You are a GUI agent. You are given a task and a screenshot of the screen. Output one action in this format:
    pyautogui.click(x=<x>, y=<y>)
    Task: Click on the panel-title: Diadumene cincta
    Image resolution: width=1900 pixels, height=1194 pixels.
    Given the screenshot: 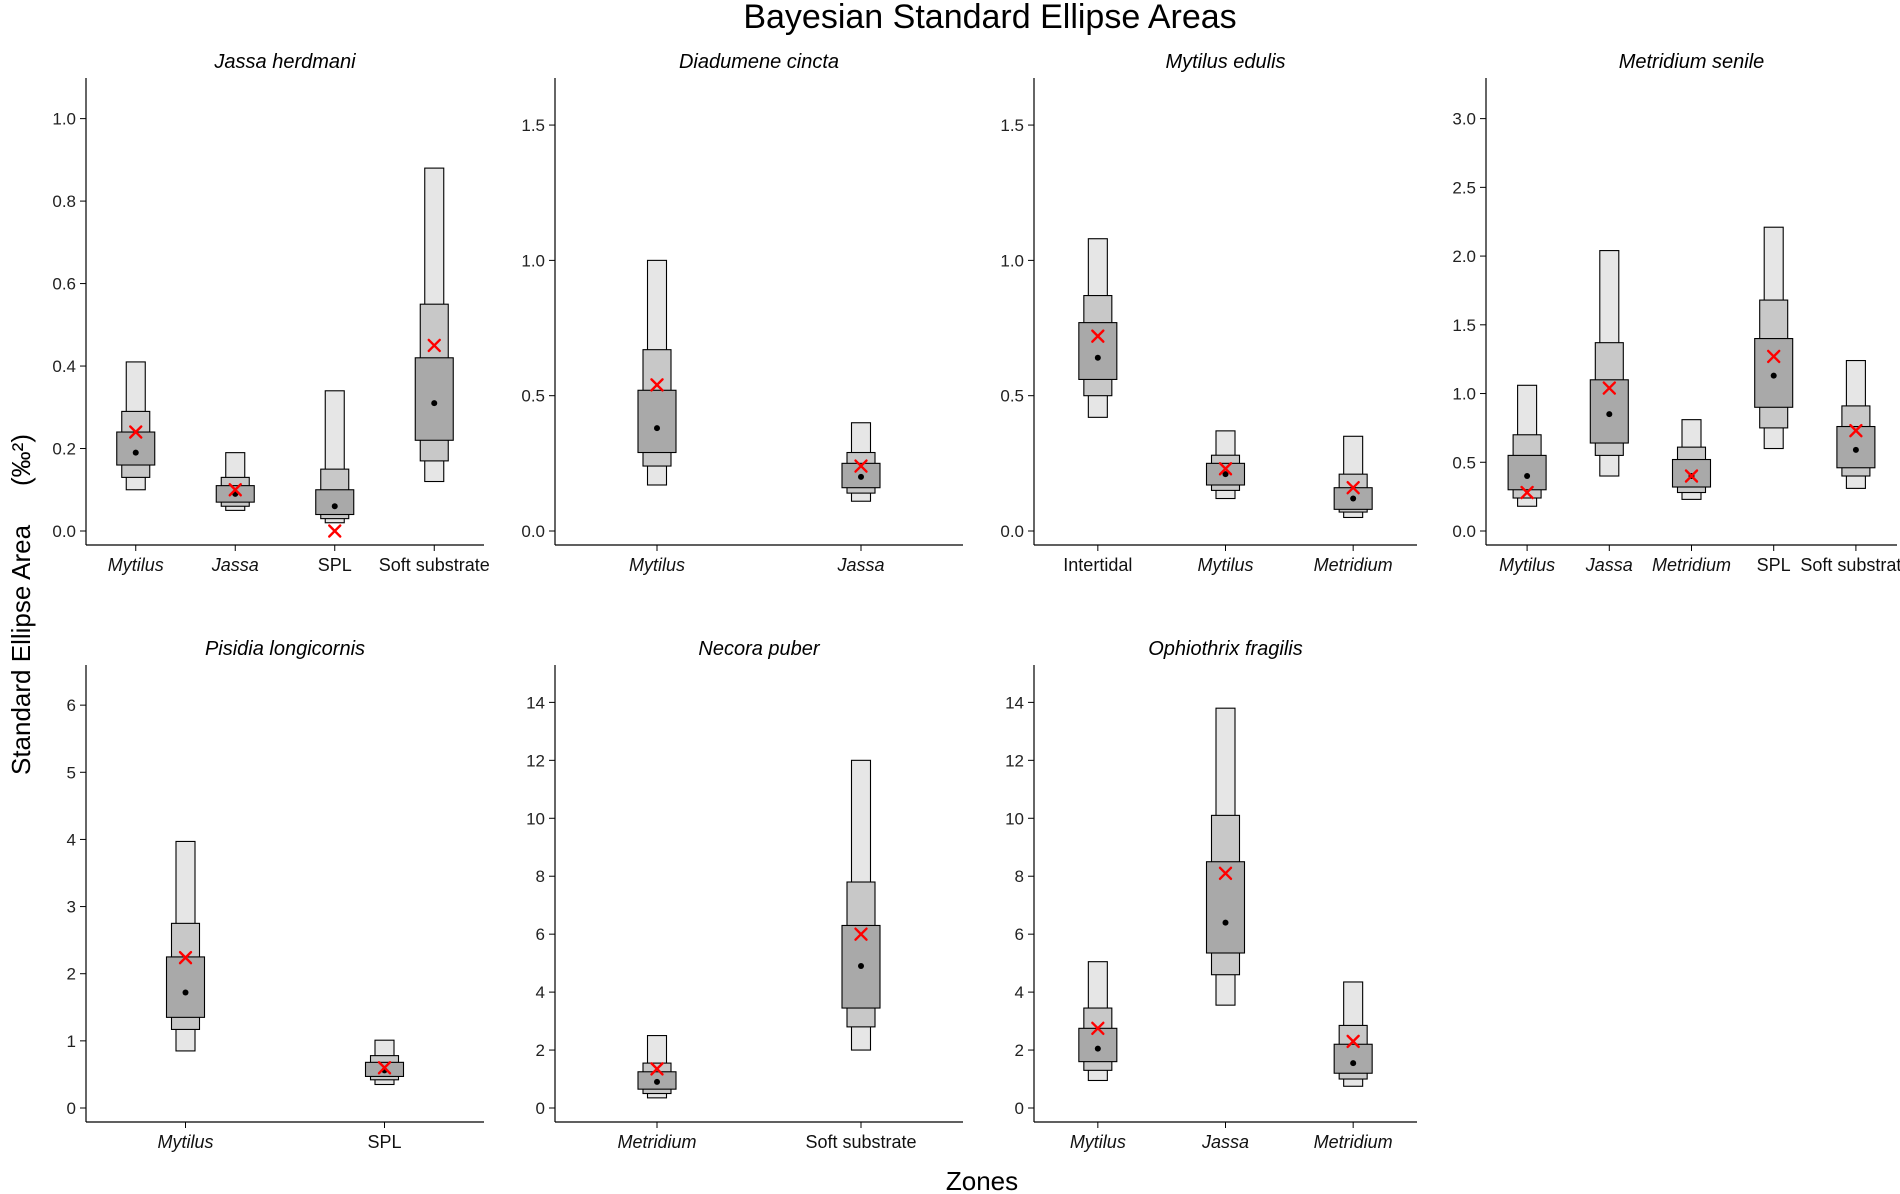 What is the action you would take?
    pyautogui.click(x=759, y=62)
    